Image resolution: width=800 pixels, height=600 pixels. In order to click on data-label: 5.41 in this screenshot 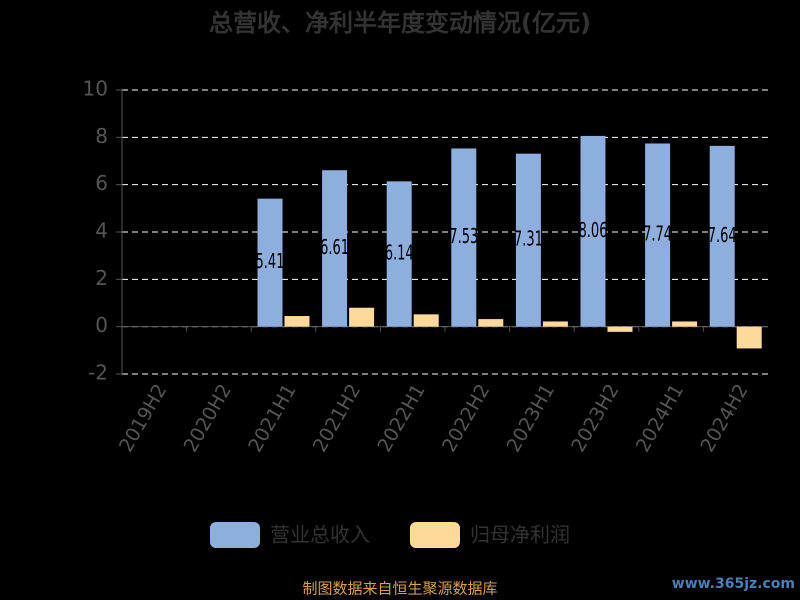, I will do `click(270, 261)`.